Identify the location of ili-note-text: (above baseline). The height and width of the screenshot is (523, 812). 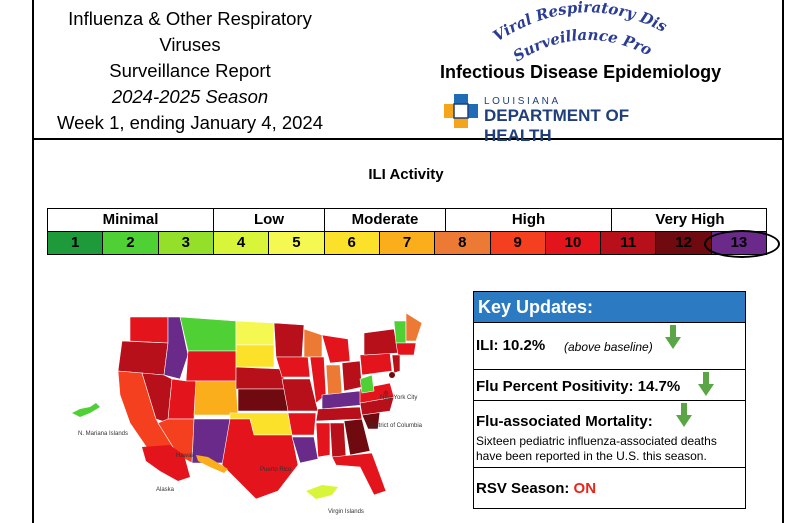
(608, 347).